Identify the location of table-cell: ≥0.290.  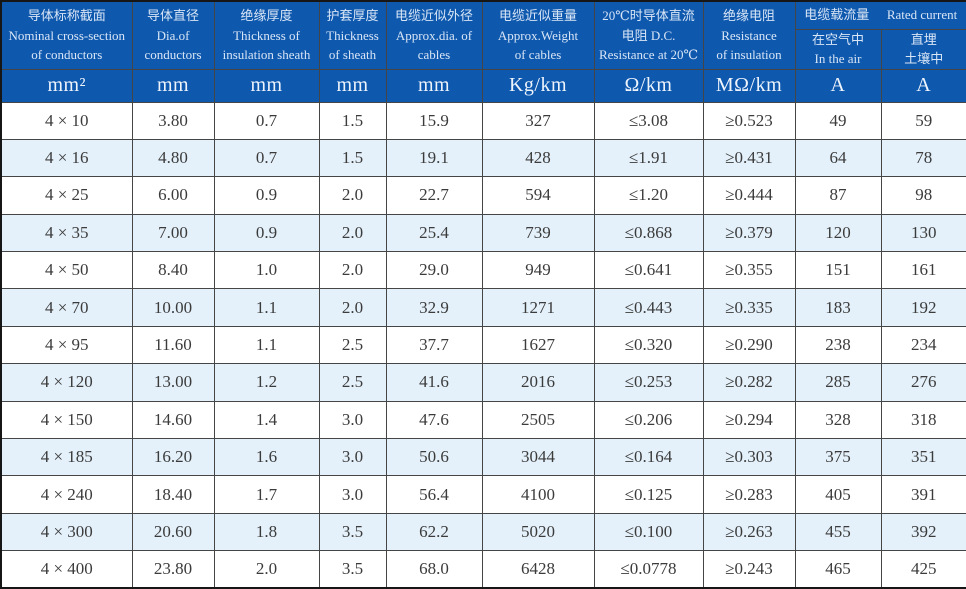
(749, 344).